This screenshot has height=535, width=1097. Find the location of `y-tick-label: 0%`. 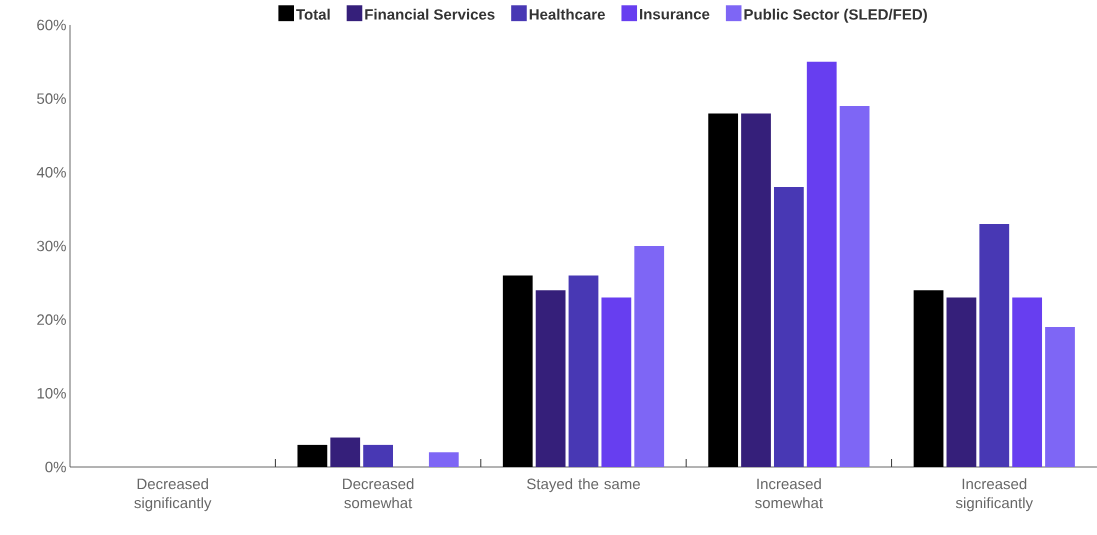

y-tick-label: 0% is located at coordinates (55, 467).